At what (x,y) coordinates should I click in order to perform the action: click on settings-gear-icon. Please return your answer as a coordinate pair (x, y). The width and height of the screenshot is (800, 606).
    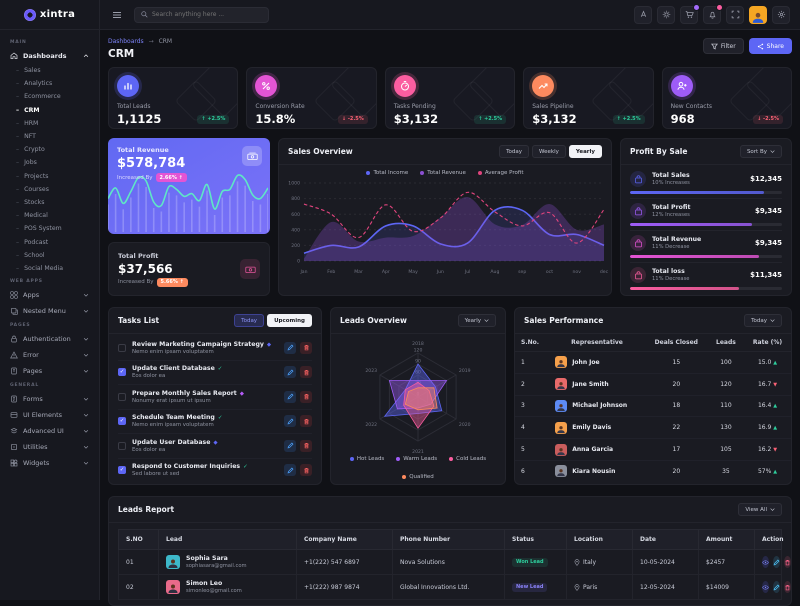
    Looking at the image, I should click on (781, 14).